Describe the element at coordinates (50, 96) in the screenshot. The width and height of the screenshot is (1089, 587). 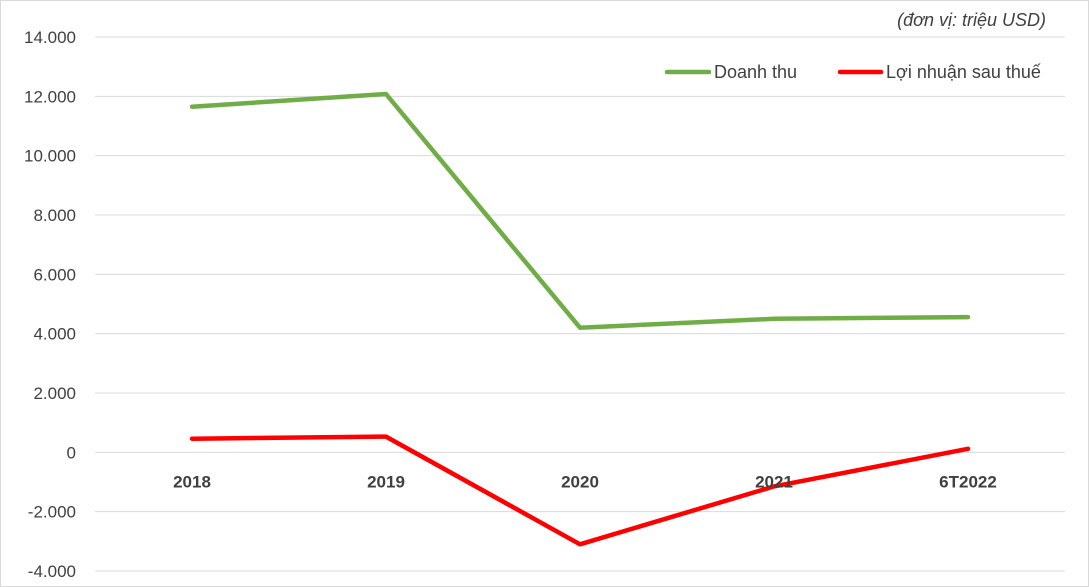
I see `y-tick-label: 12.000` at that location.